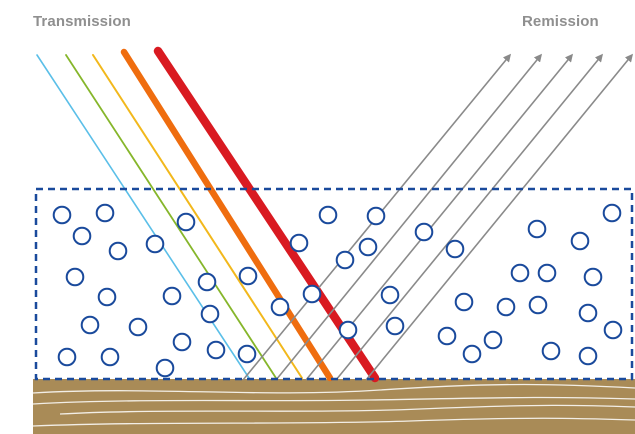 Image resolution: width=635 pixels, height=434 pixels. I want to click on substrate-layer, so click(333, 406).